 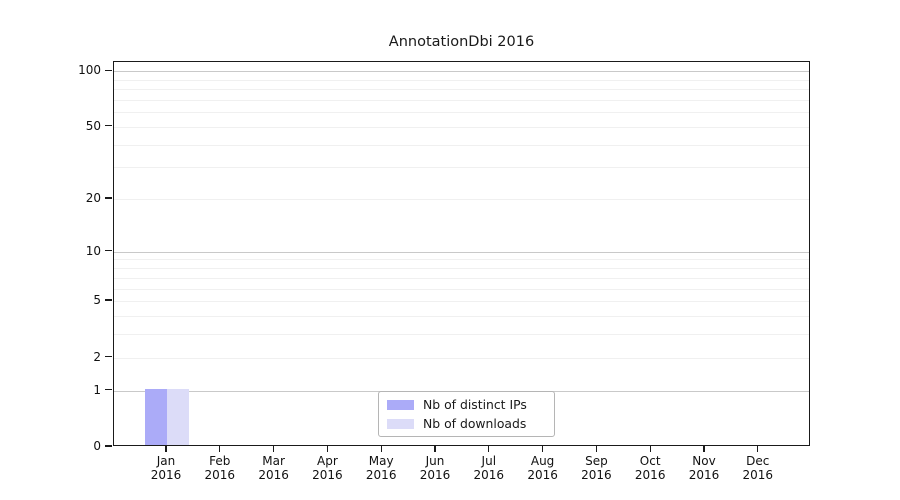 I want to click on legend-item-downloads: Nb of downloads, so click(x=470, y=423).